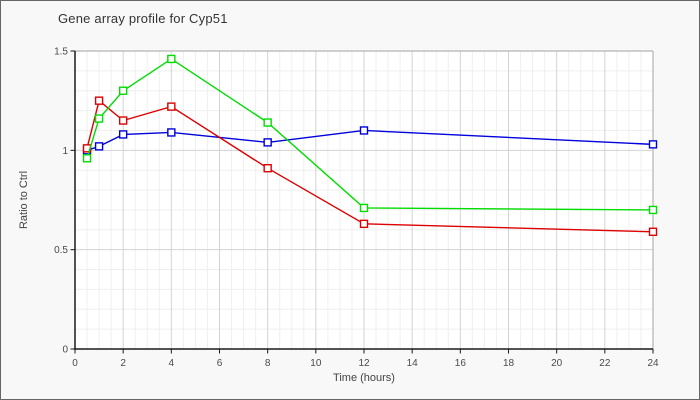 This screenshot has width=700, height=400. What do you see at coordinates (364, 378) in the screenshot?
I see `x-axis-title: Time (hours)` at bounding box center [364, 378].